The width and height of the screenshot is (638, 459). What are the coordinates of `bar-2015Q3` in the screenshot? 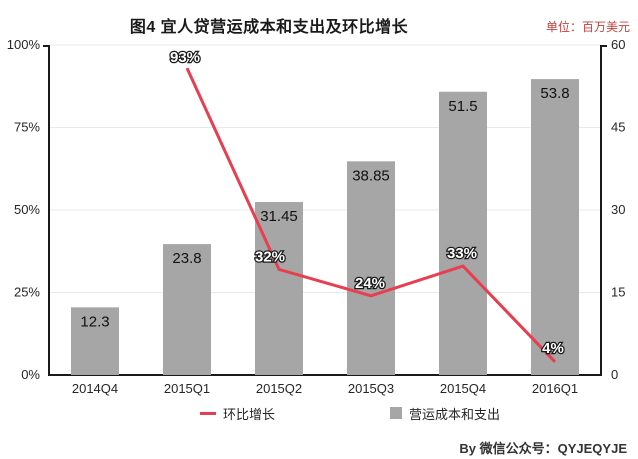 It's located at (371, 268).